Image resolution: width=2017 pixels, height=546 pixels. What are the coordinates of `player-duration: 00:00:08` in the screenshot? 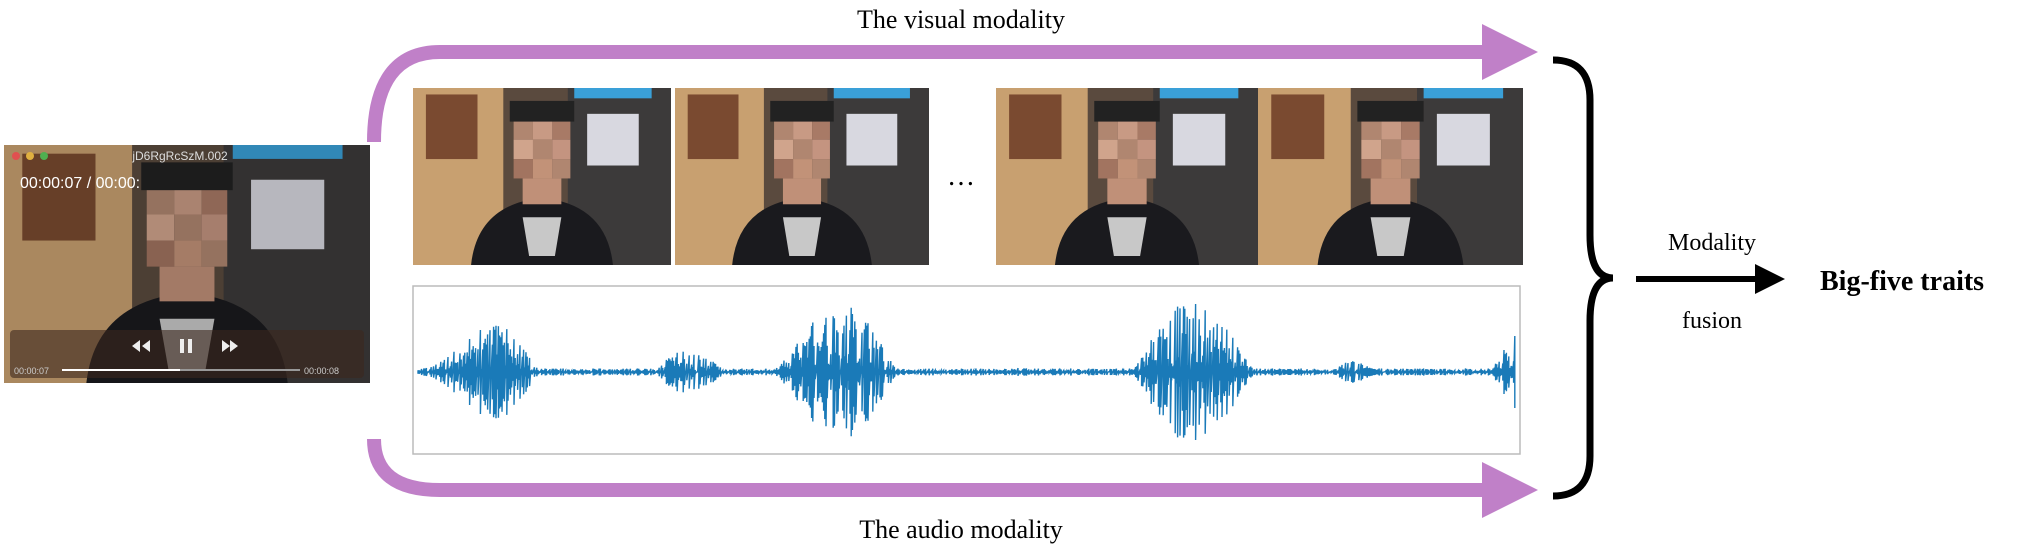 It's located at (321, 371).